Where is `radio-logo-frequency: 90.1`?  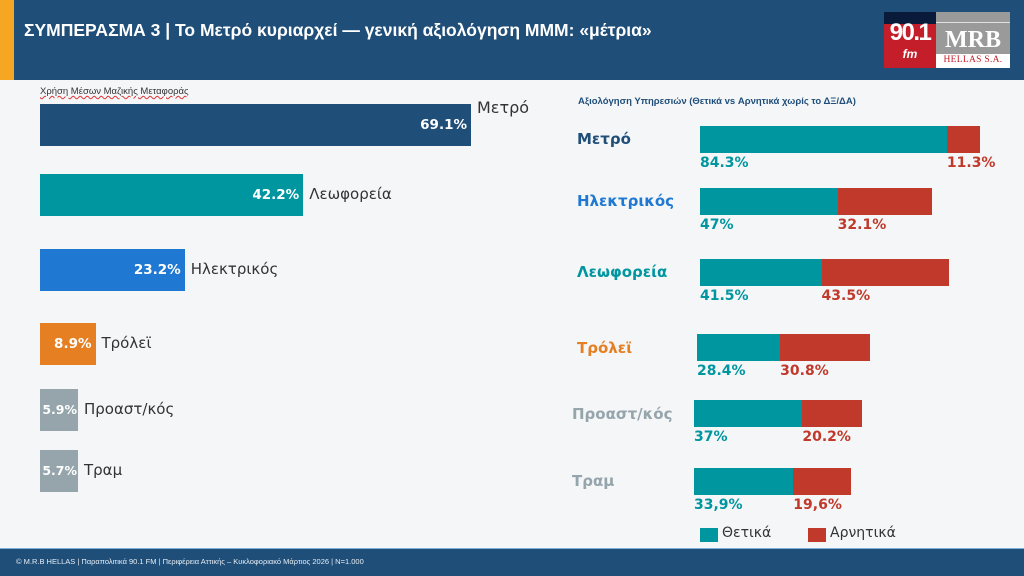 radio-logo-frequency: 90.1 is located at coordinates (910, 32).